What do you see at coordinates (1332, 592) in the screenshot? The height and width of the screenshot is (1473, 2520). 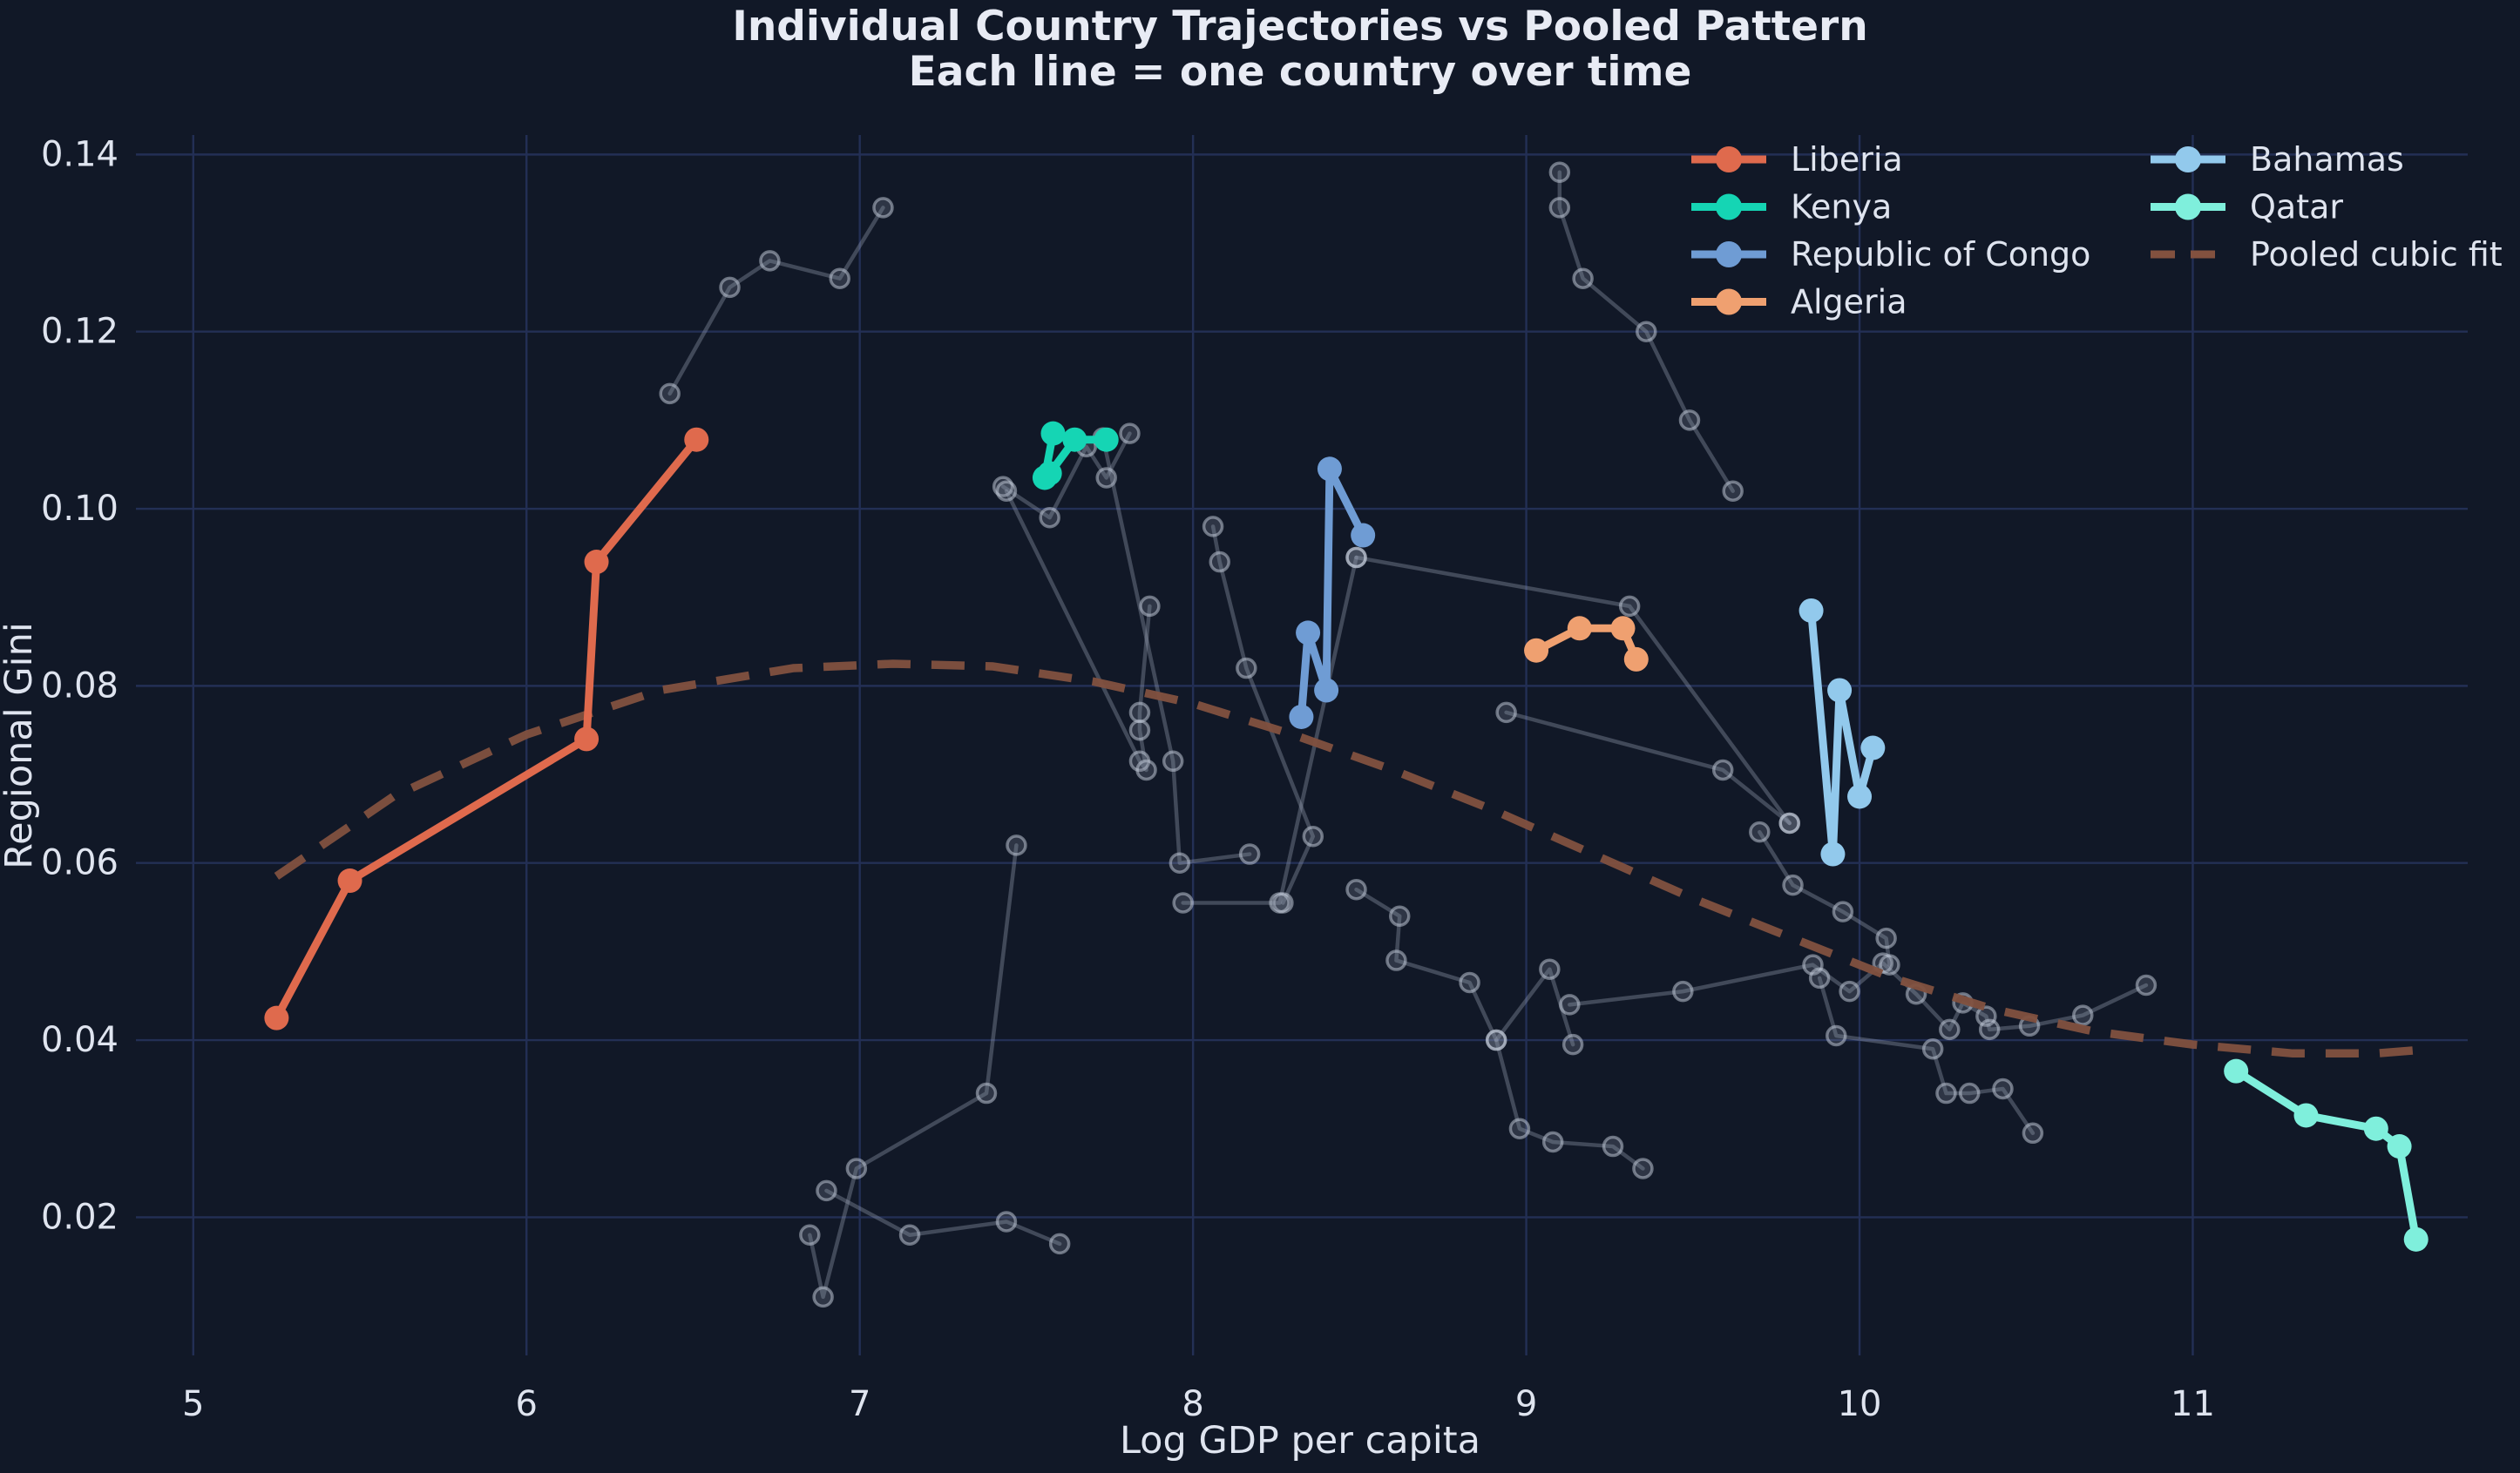 I see `country-trajectory-republic-of-congo` at bounding box center [1332, 592].